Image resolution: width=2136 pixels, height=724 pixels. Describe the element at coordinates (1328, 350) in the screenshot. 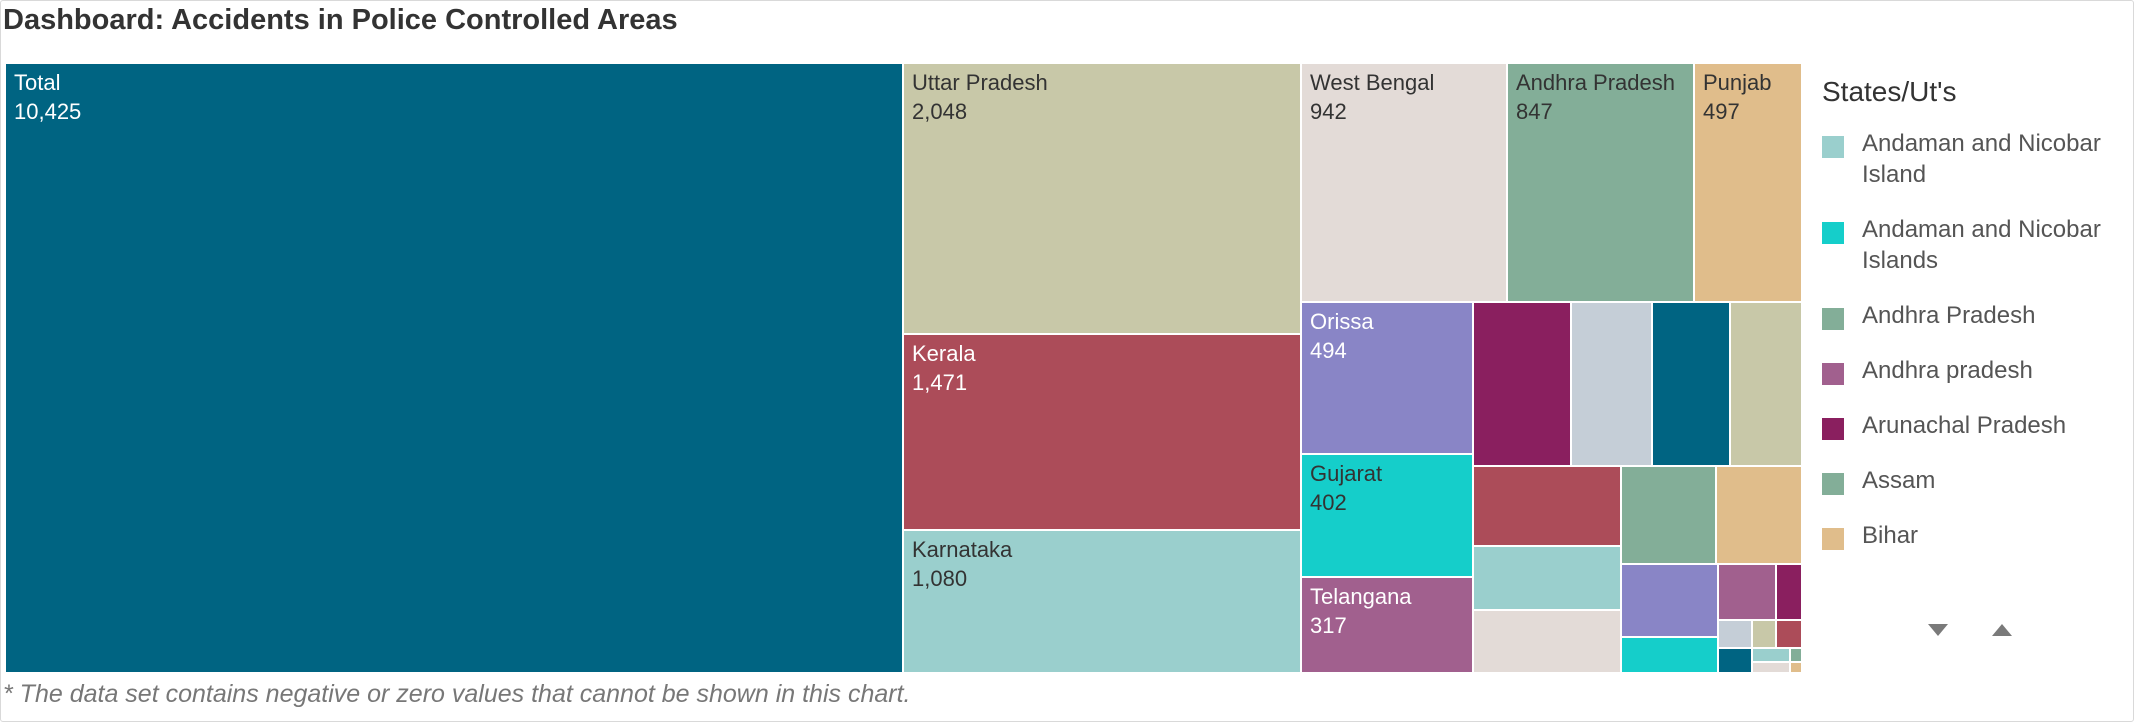

I see `tile-value-orissa: 494` at that location.